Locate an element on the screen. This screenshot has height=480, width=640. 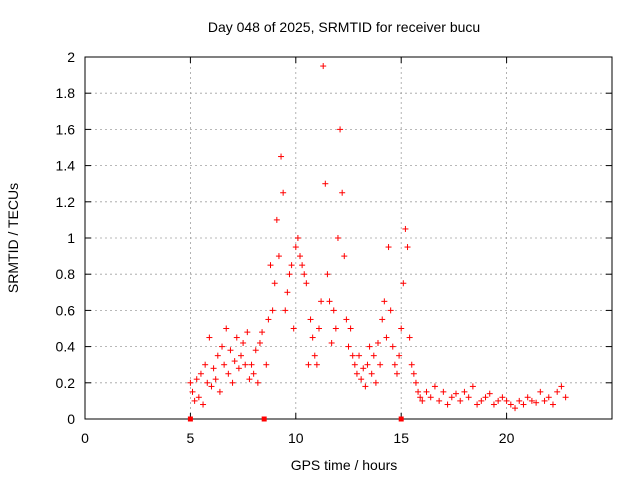
x-axis-label: GPS time / hours is located at coordinates (344, 465).